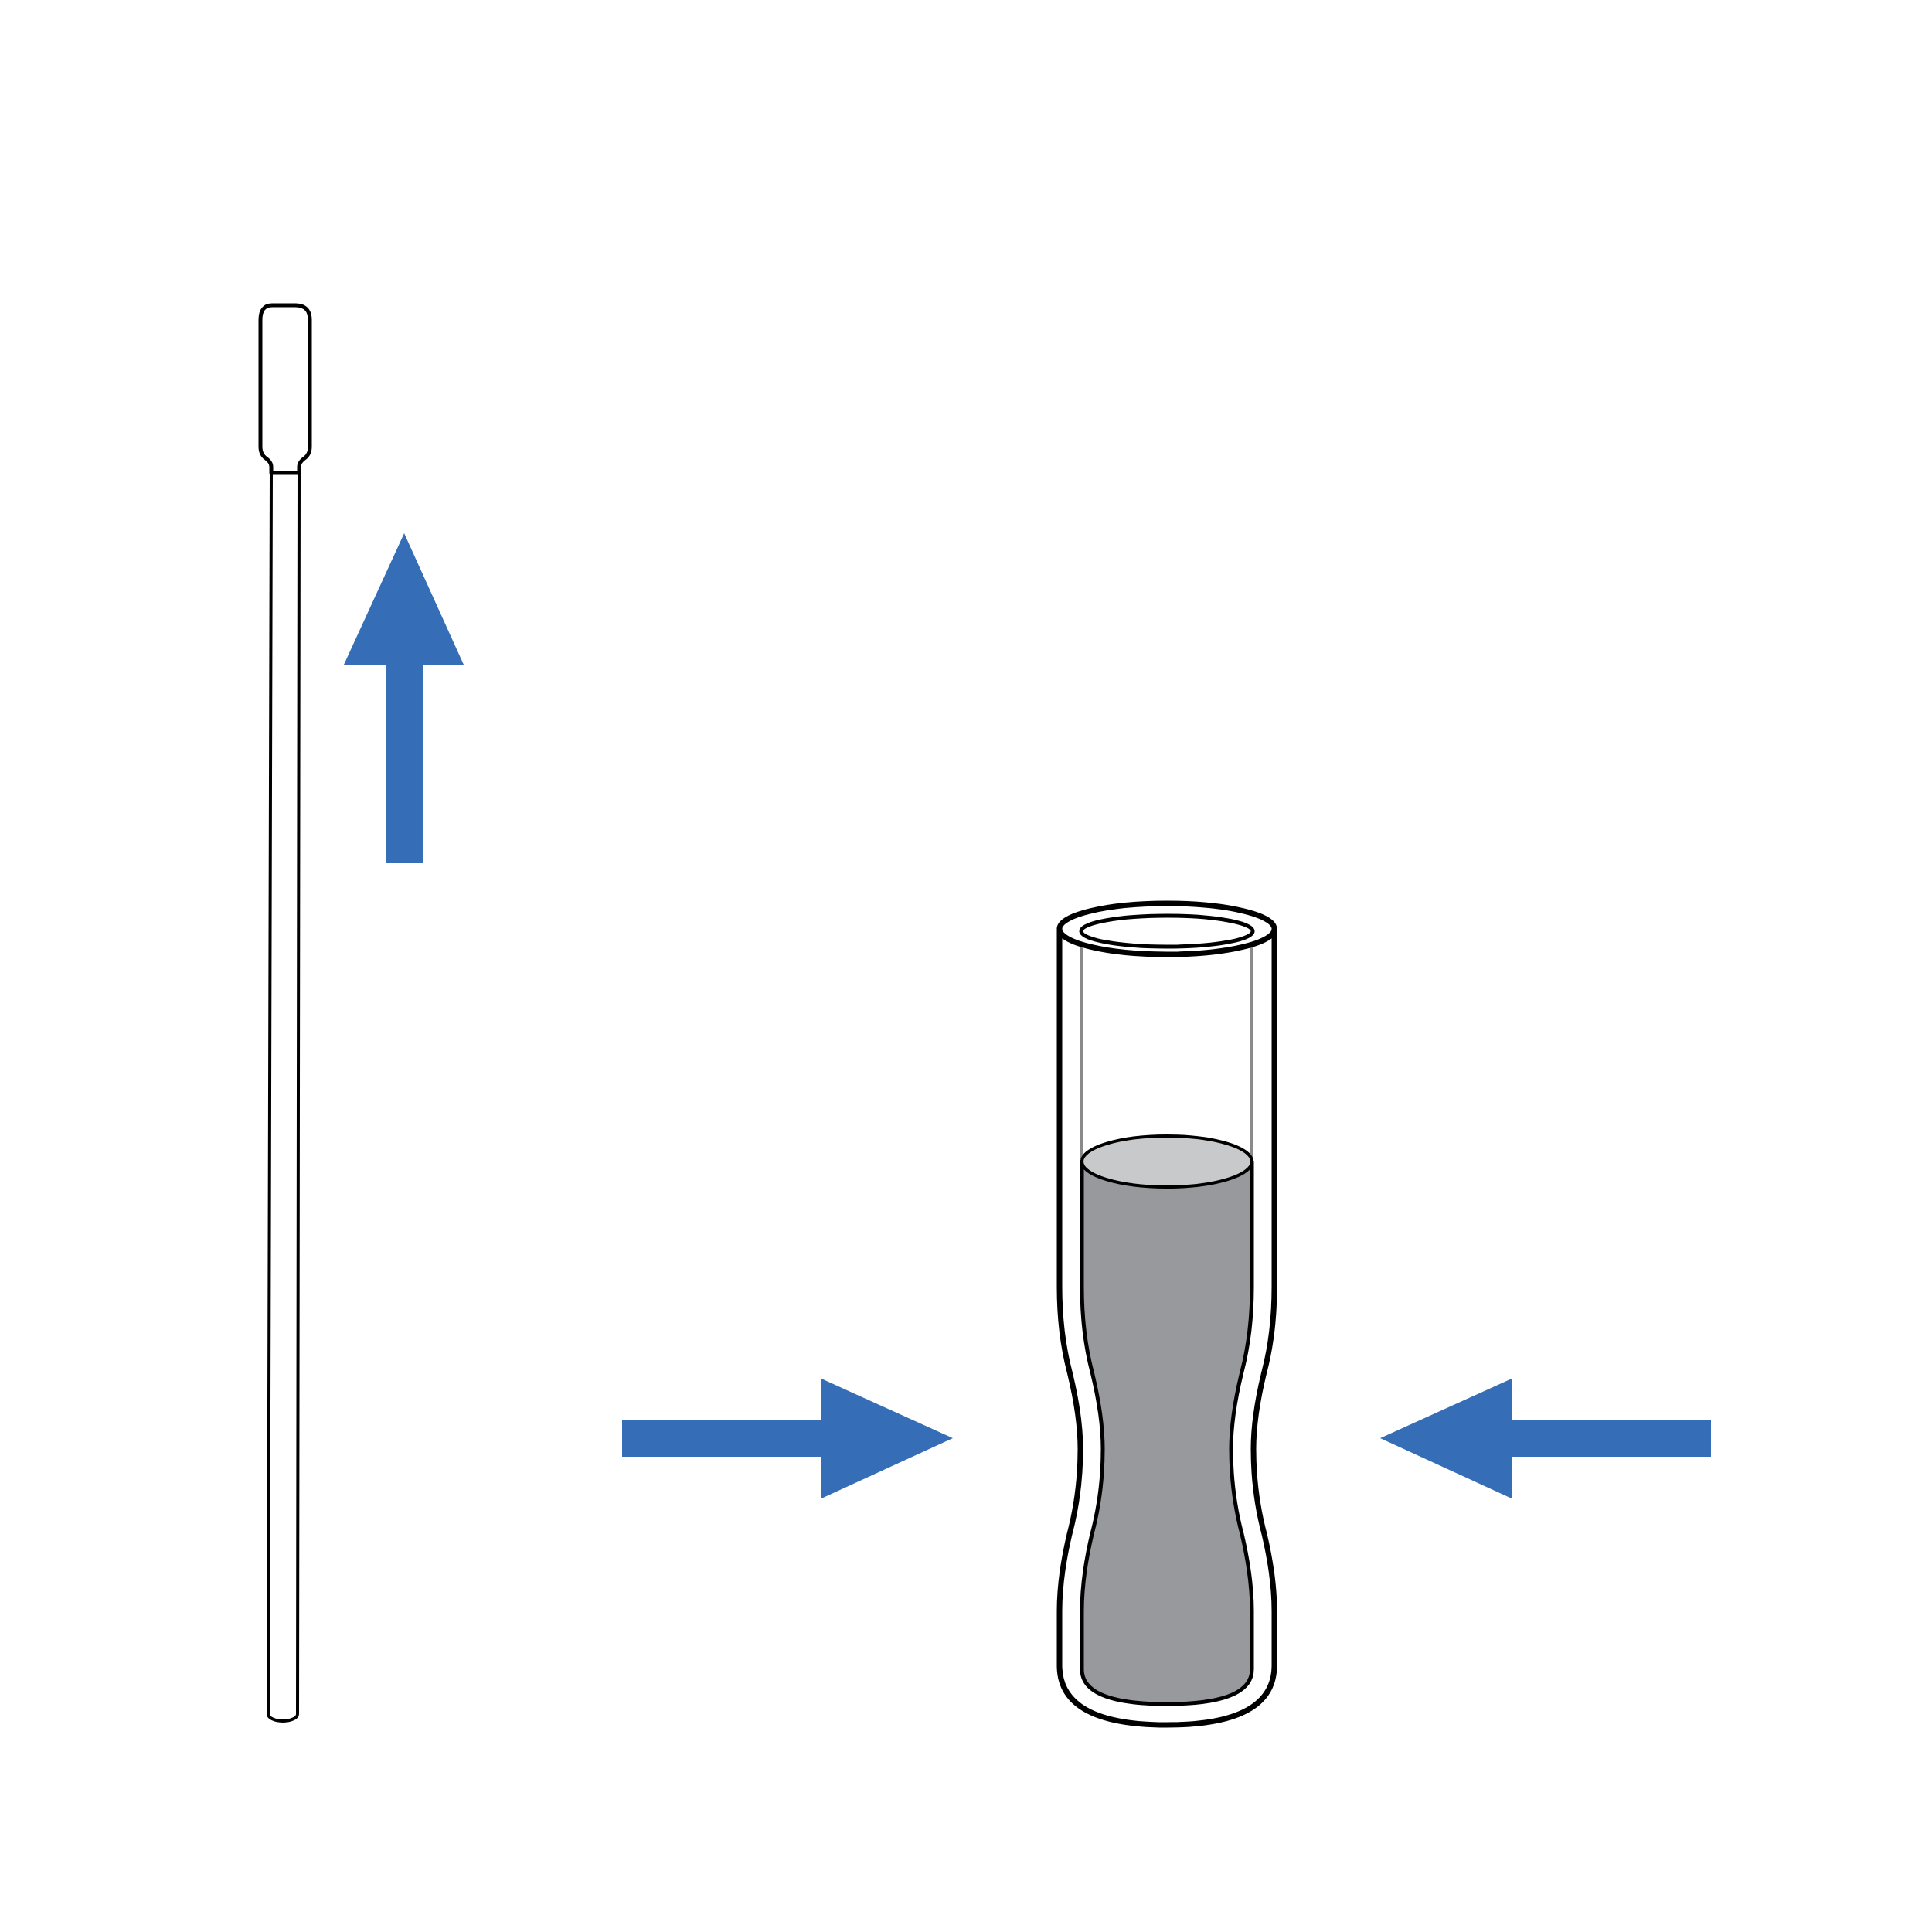  I want to click on swab-handle, so click(284, 1097).